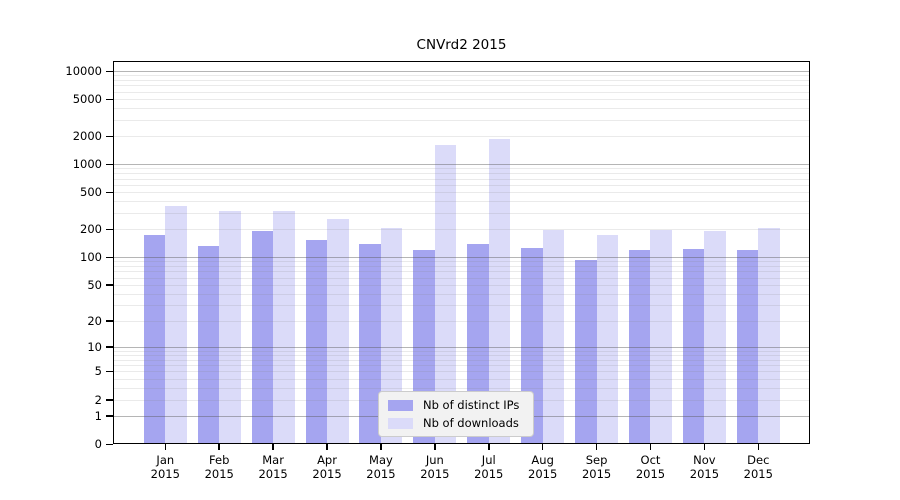  I want to click on bar-distinct-ips-sep, so click(586, 352).